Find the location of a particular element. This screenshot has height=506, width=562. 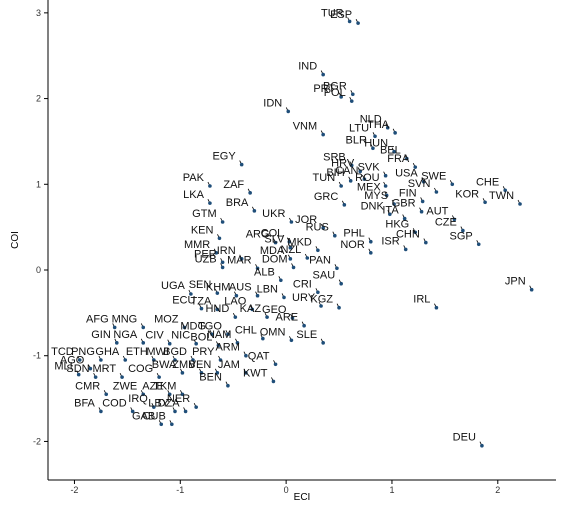

point-QAT is located at coordinates (275, 364).